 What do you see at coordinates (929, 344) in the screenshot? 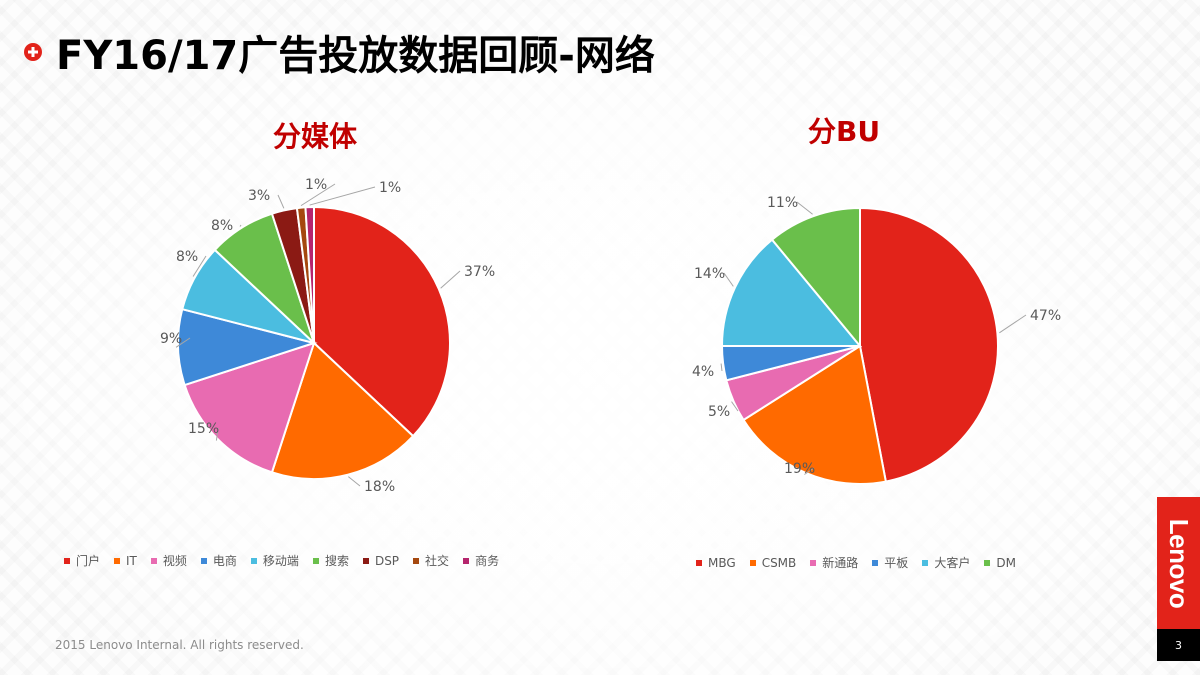
I see `pie-slice-MBG` at bounding box center [929, 344].